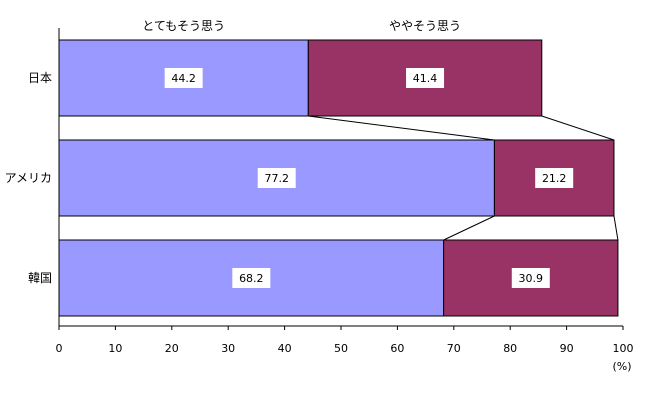 Image resolution: width=650 pixels, height=408 pixels. What do you see at coordinates (115, 348) in the screenshot?
I see `x-tick-label: 10` at bounding box center [115, 348].